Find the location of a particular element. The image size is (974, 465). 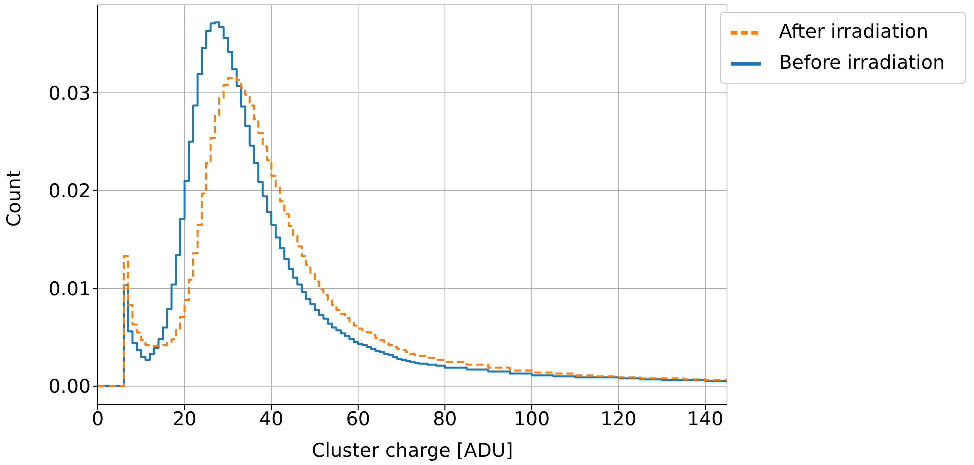

x-tick-label: 80 is located at coordinates (445, 419).